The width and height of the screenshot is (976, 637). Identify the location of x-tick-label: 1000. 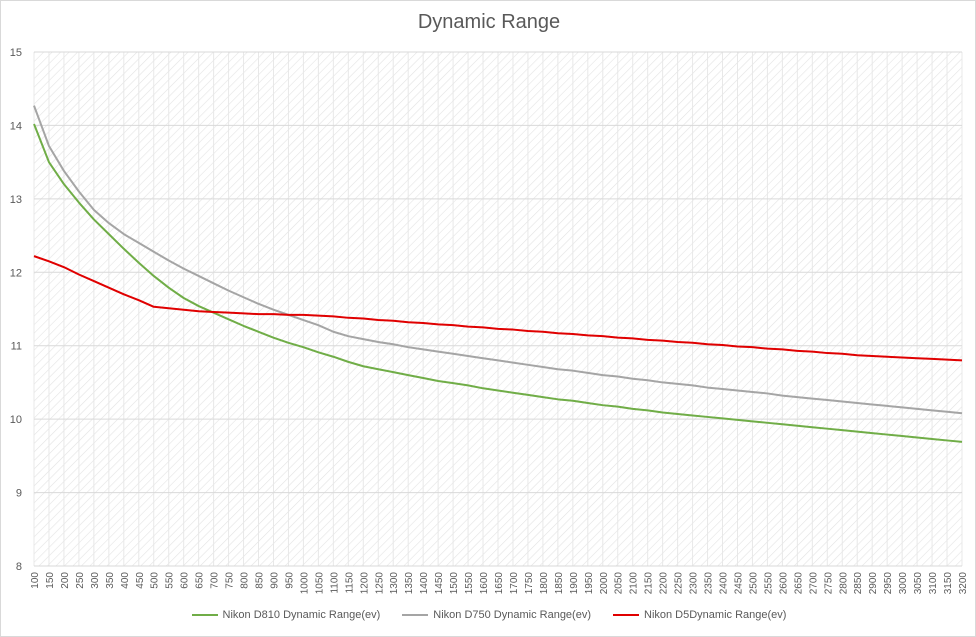
(304, 583).